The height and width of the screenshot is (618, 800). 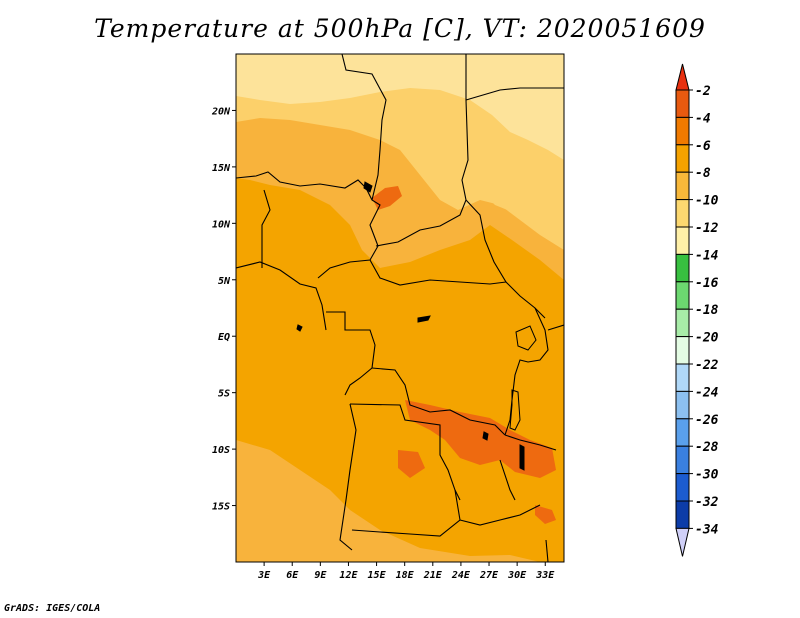 What do you see at coordinates (221, 111) in the screenshot?
I see `lat-tick-label: 20N` at bounding box center [221, 111].